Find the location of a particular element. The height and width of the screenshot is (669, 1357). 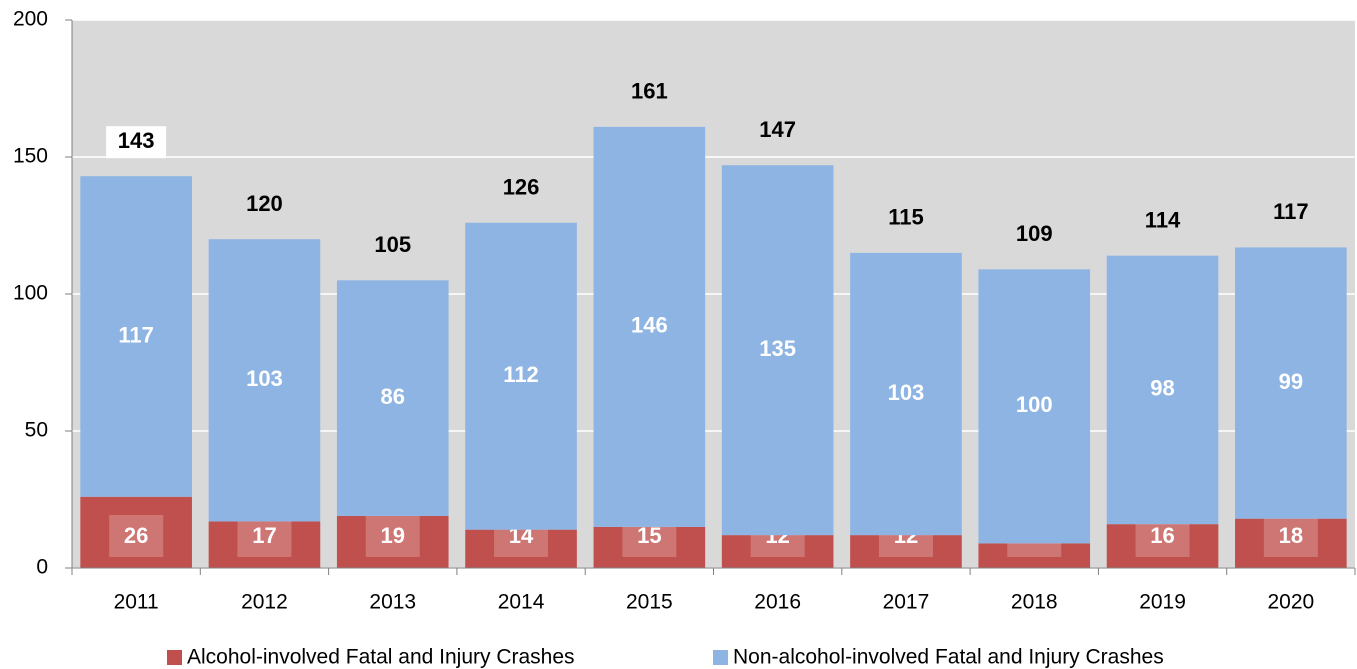

x-tick-label: 2013 is located at coordinates (392, 602).